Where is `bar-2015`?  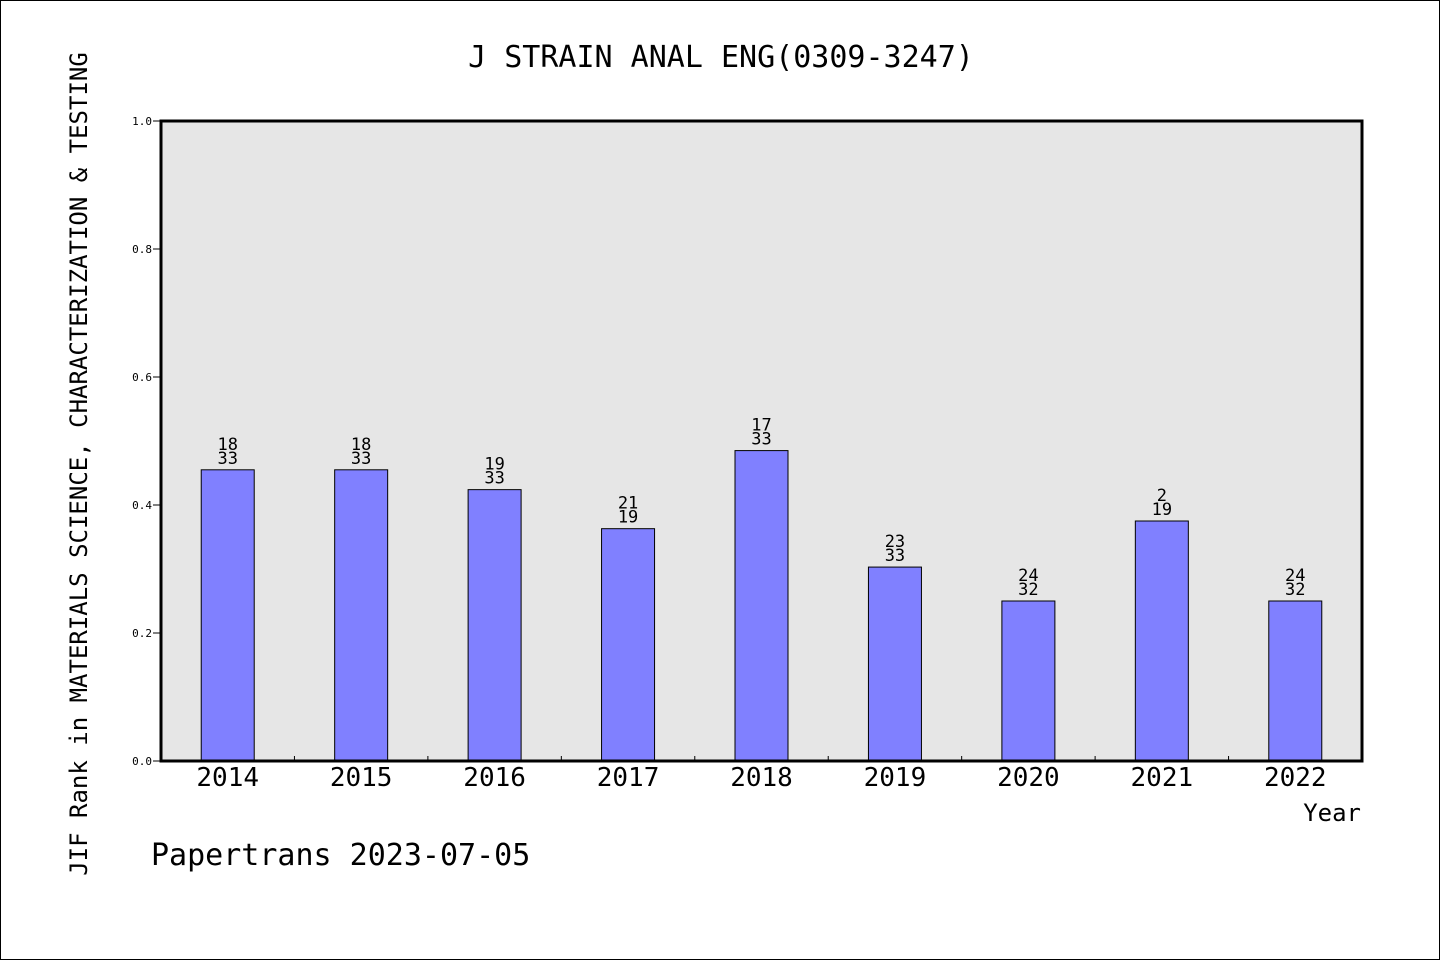
bar-2015 is located at coordinates (361, 615).